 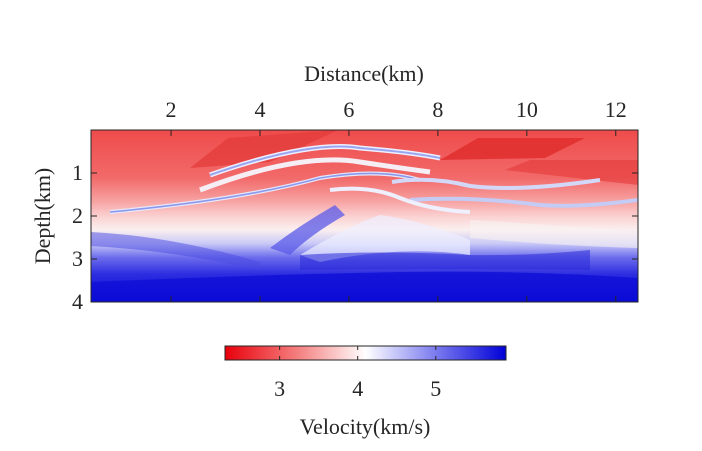 I want to click on x-tick-label: 8, so click(x=437, y=109).